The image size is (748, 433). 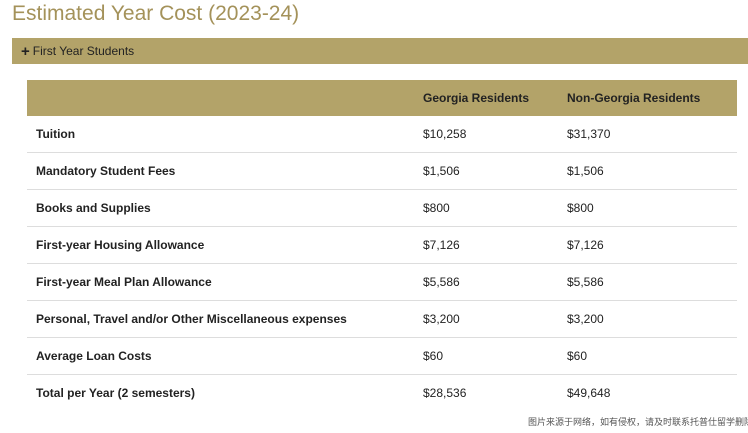 I want to click on cost-cell: $31,370, so click(x=652, y=134).